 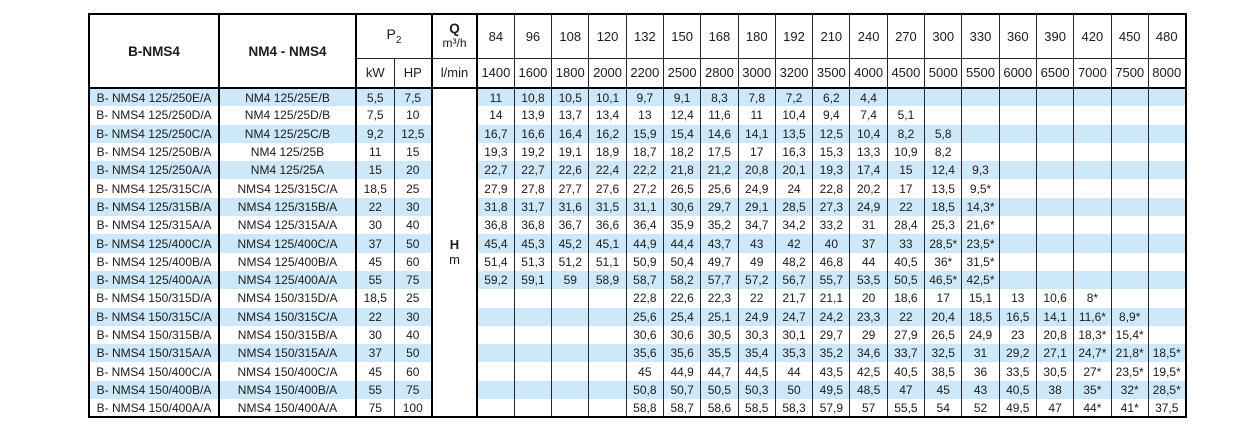 What do you see at coordinates (1129, 371) in the screenshot?
I see `head-value-cell: 23,5*` at bounding box center [1129, 371].